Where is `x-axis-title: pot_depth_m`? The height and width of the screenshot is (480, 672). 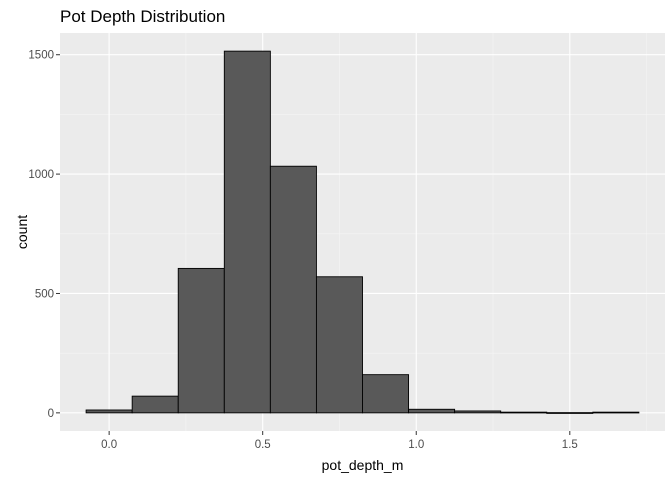 x-axis-title: pot_depth_m is located at coordinates (363, 465).